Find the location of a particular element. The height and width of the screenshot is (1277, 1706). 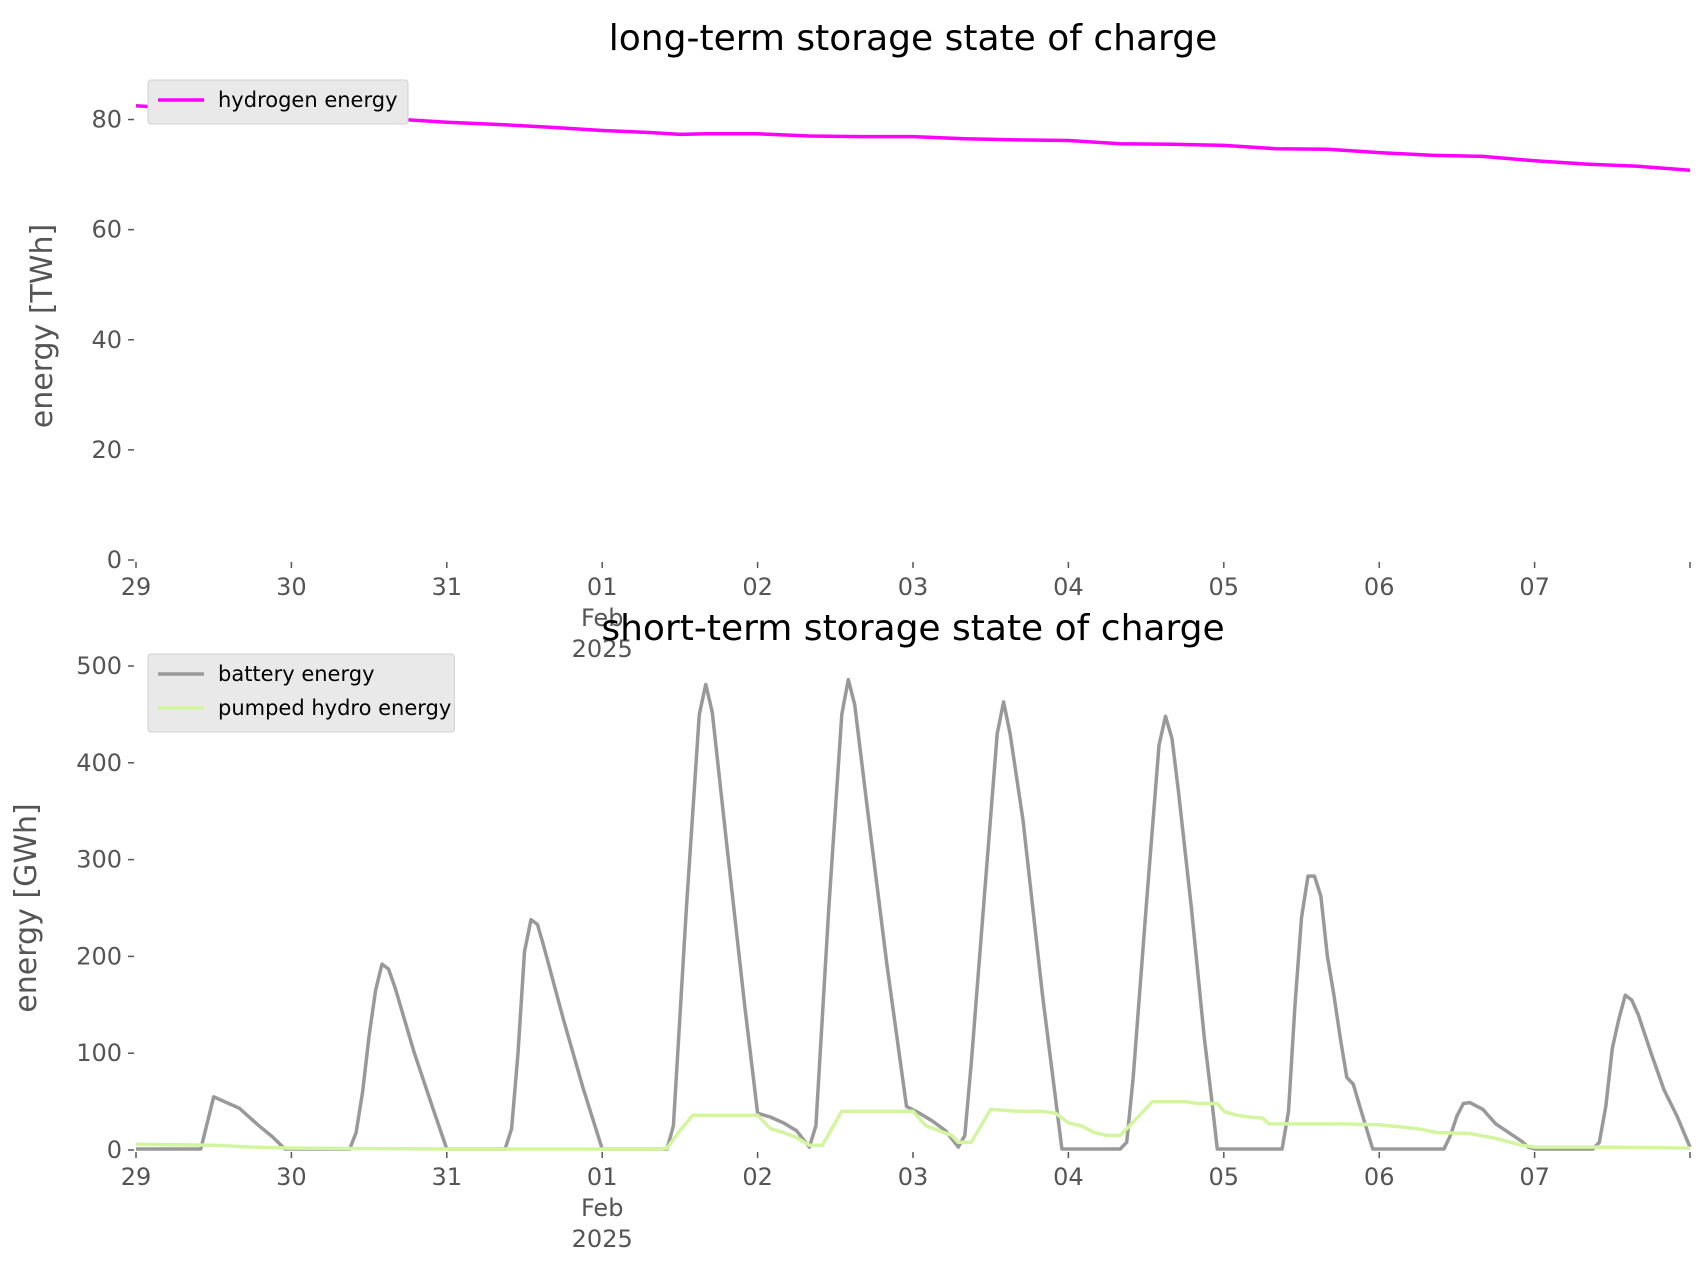

legend-label: battery energy is located at coordinates (296, 674).